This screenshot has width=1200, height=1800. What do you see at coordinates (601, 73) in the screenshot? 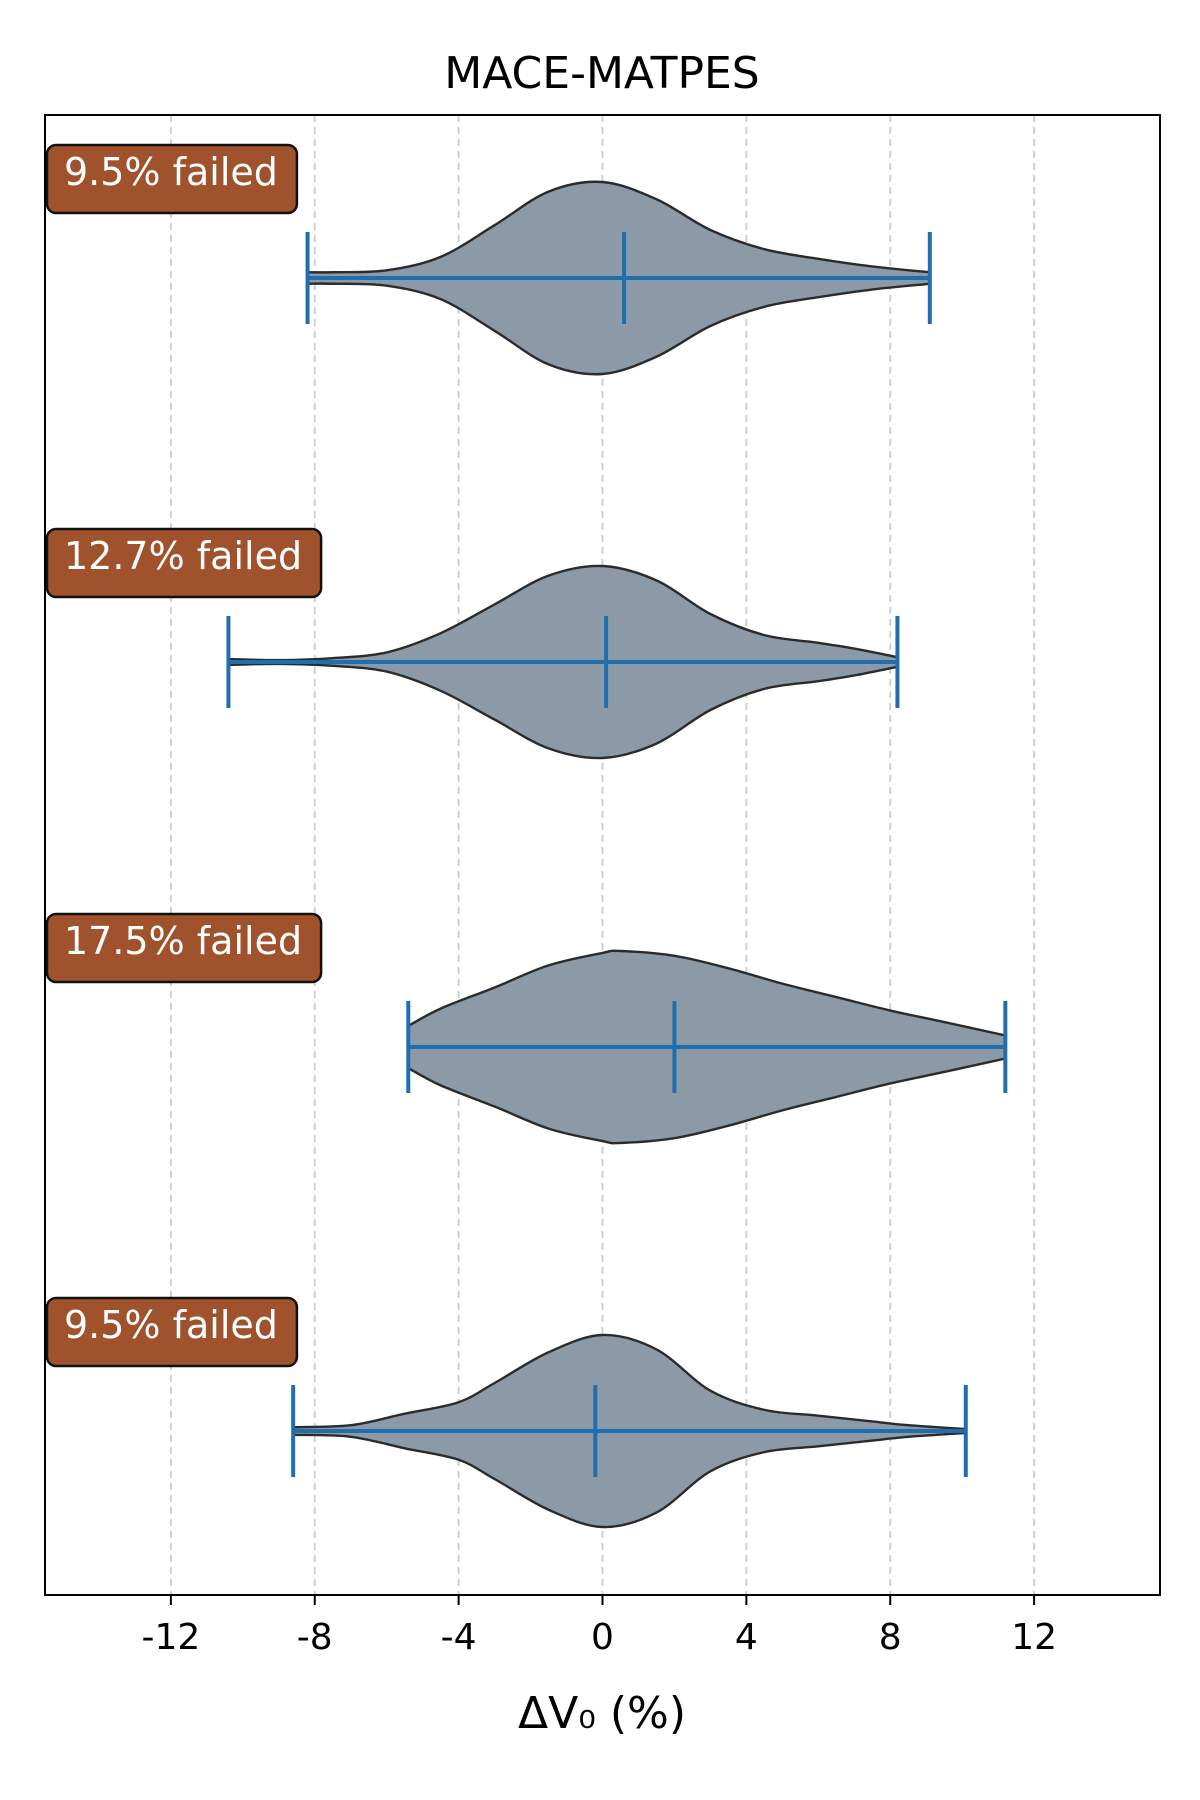
I see `chart-title: MACE-MATPES` at bounding box center [601, 73].